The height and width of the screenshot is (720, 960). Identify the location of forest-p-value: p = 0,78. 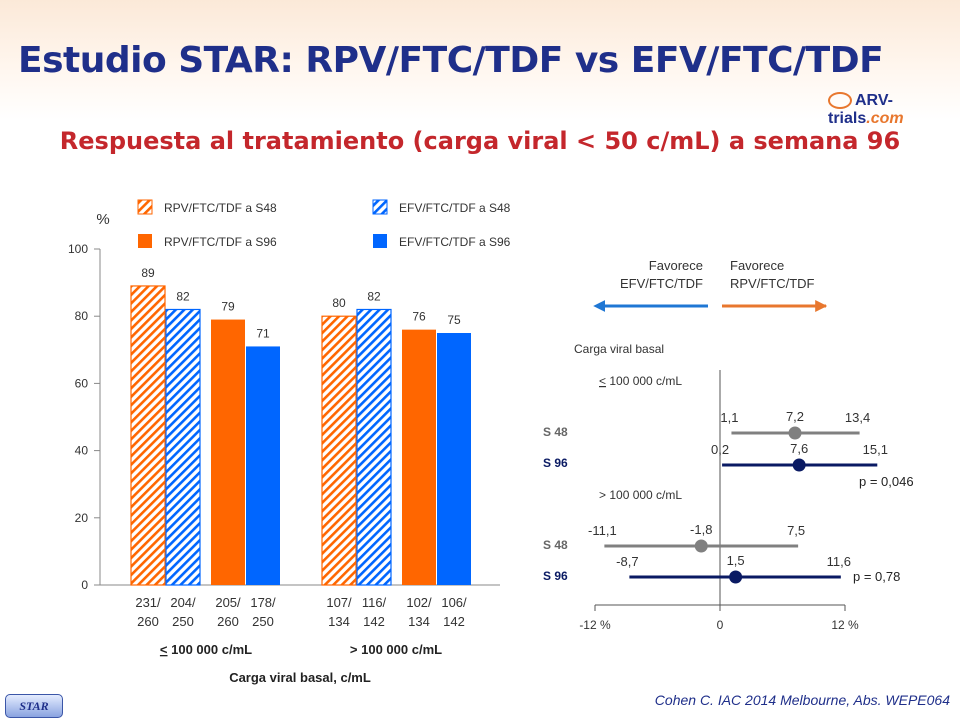
(876, 576).